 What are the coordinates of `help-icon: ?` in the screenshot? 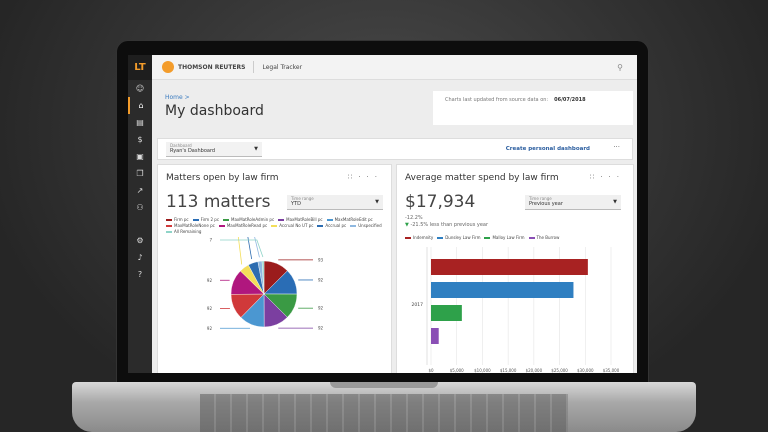 It's located at (140, 274).